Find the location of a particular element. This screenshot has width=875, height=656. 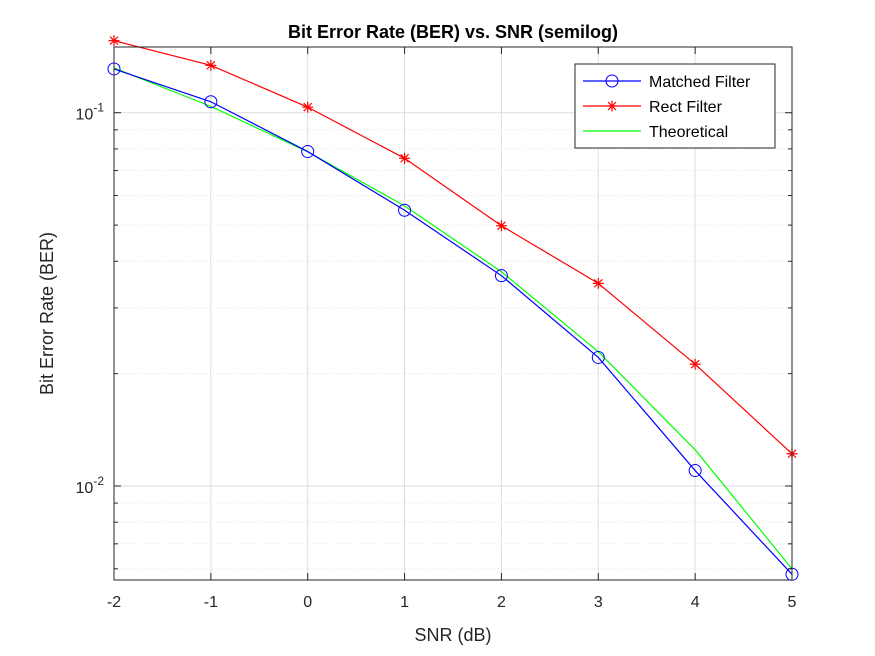

y-axis-label: Bit Error Rate (BER) is located at coordinates (47, 313).